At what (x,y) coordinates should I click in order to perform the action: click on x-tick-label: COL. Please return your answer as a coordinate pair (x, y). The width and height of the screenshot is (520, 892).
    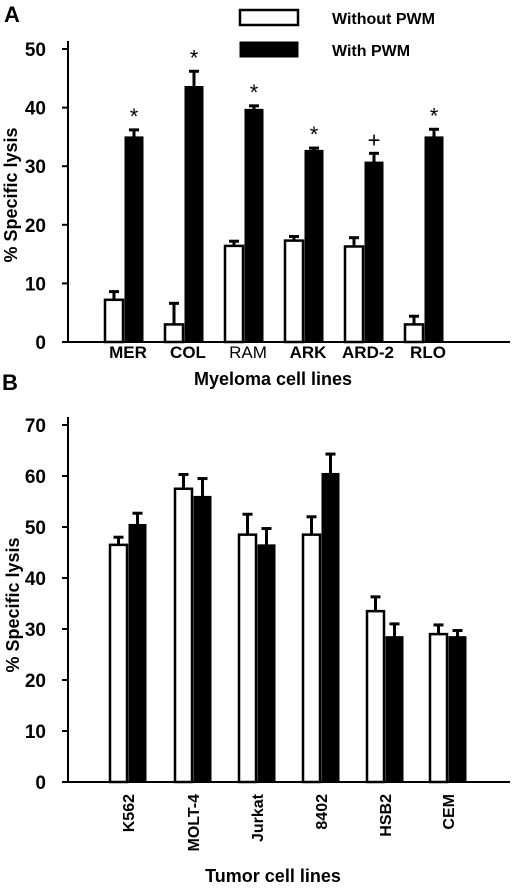
    Looking at the image, I should click on (188, 352).